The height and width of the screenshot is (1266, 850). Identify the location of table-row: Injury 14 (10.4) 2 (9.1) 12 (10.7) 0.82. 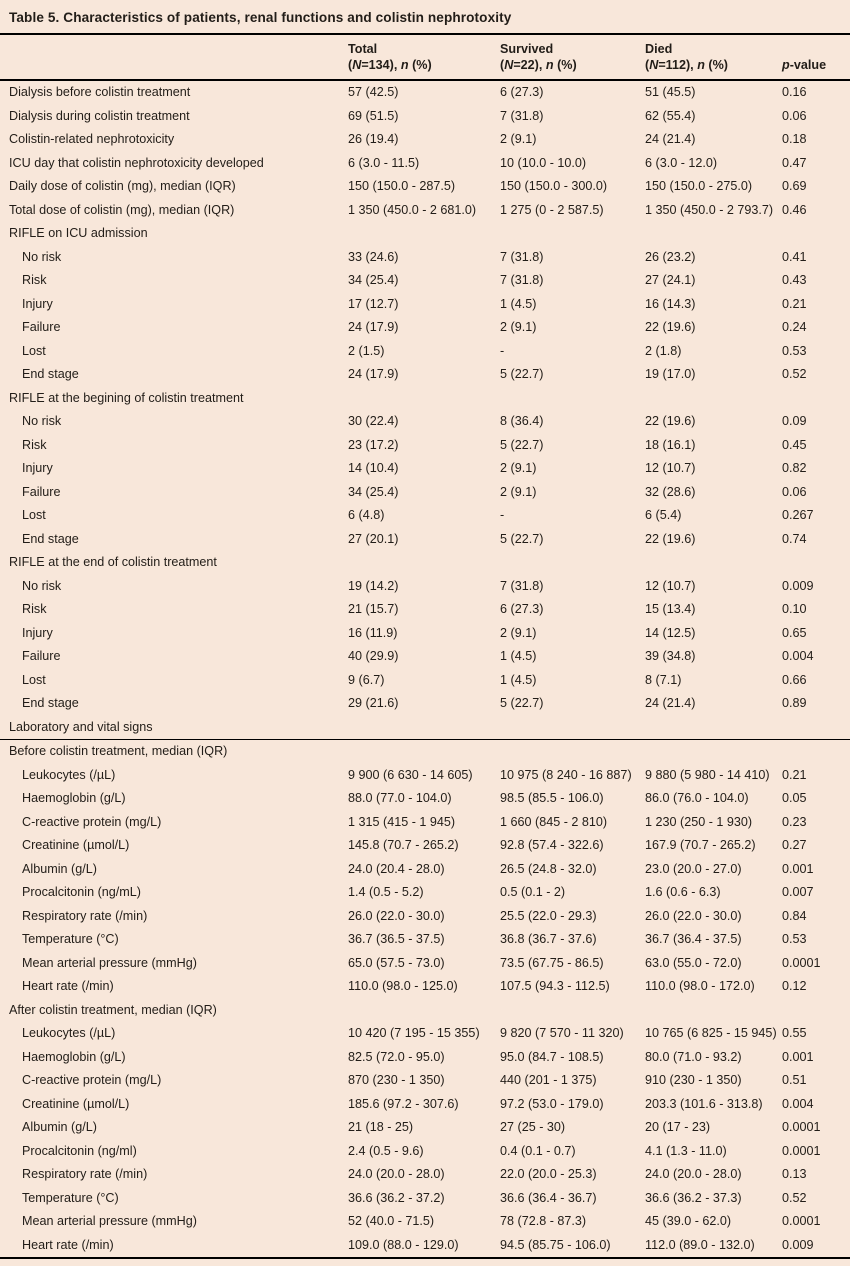
(425, 469).